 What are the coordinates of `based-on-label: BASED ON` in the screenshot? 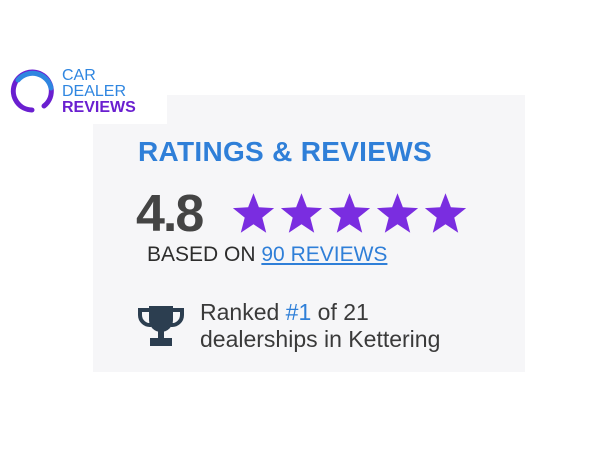 It's located at (201, 254).